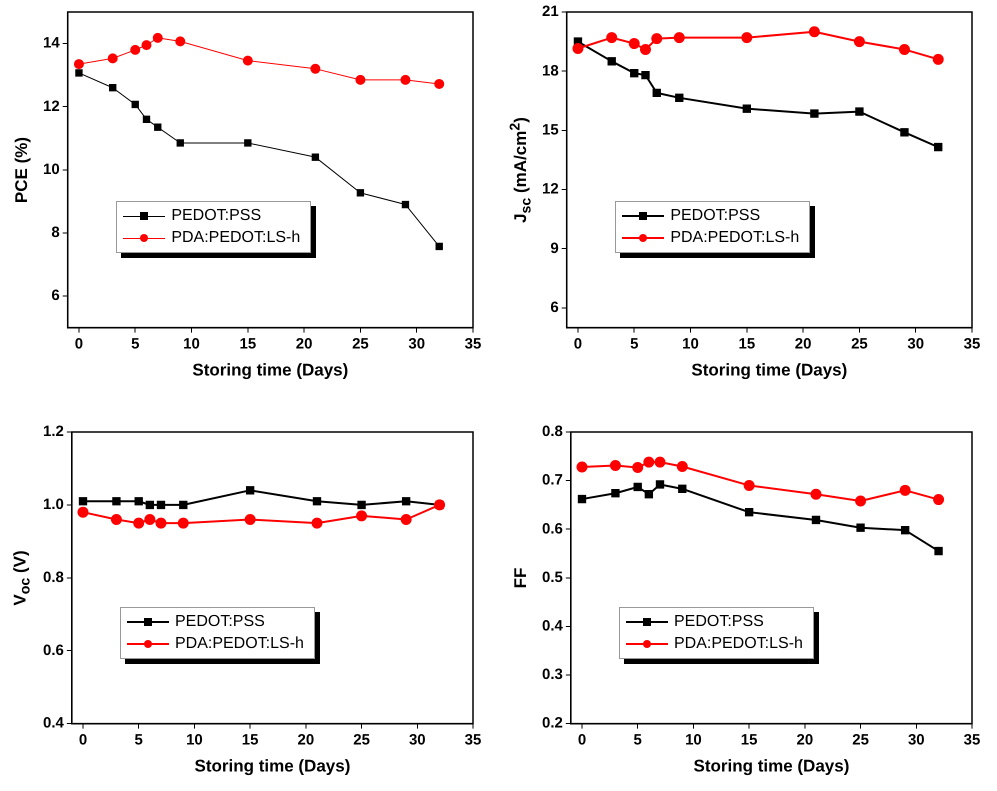 The height and width of the screenshot is (791, 997). What do you see at coordinates (690, 344) in the screenshot?
I see `x-tick-label: 10` at bounding box center [690, 344].